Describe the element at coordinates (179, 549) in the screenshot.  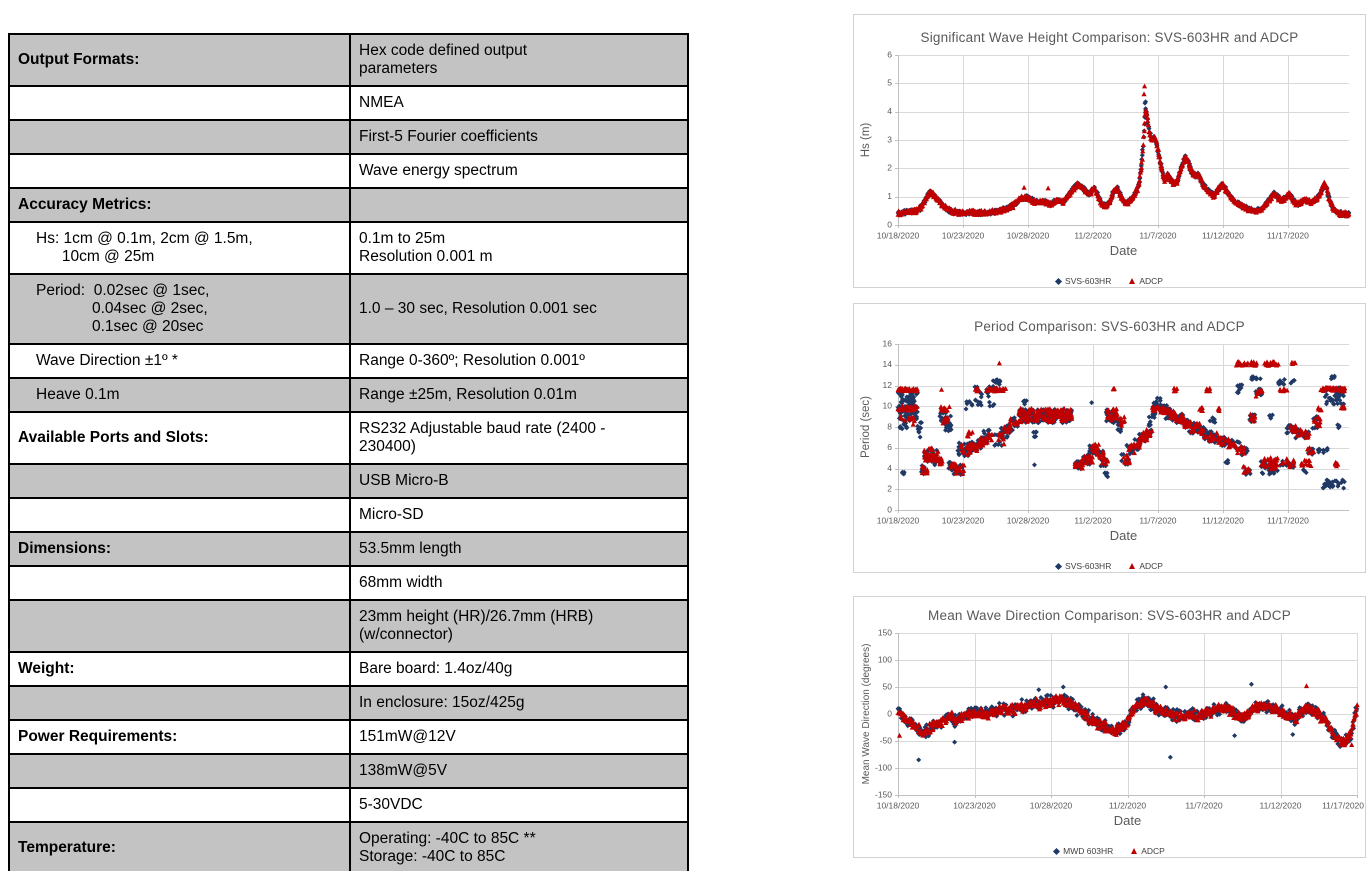
I see `spec-label-cell: Dimensions:` at that location.